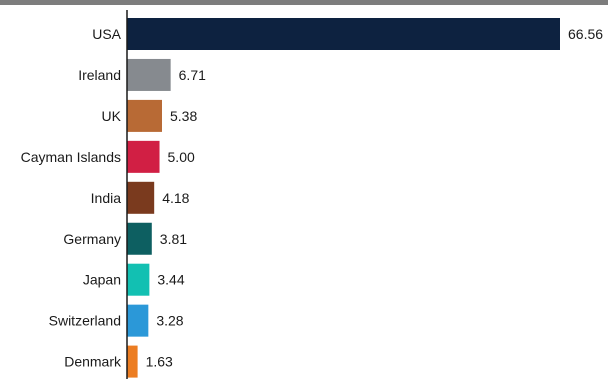 Image resolution: width=608 pixels, height=379 pixels. What do you see at coordinates (183, 116) in the screenshot?
I see `value-label-2: 5.38` at bounding box center [183, 116].